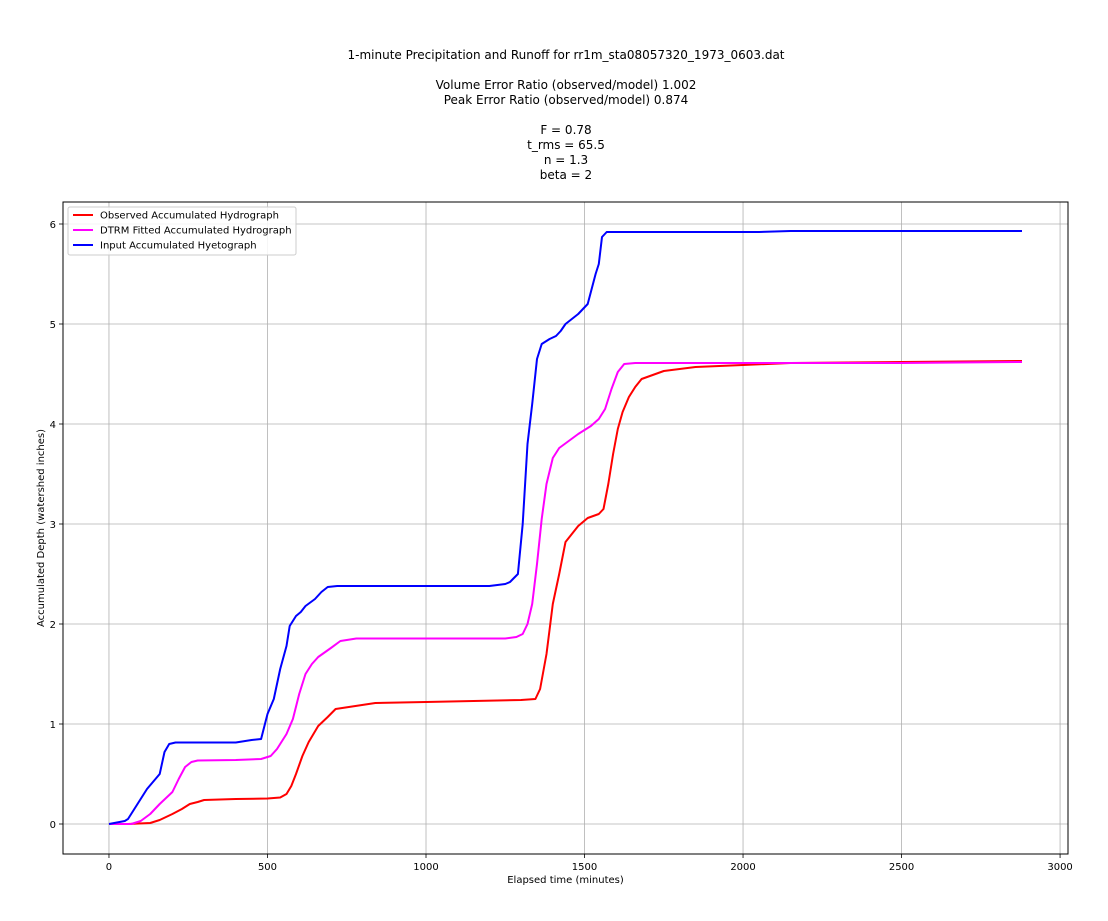  What do you see at coordinates (53, 625) in the screenshot?
I see `y-tick-label: 2` at bounding box center [53, 625].